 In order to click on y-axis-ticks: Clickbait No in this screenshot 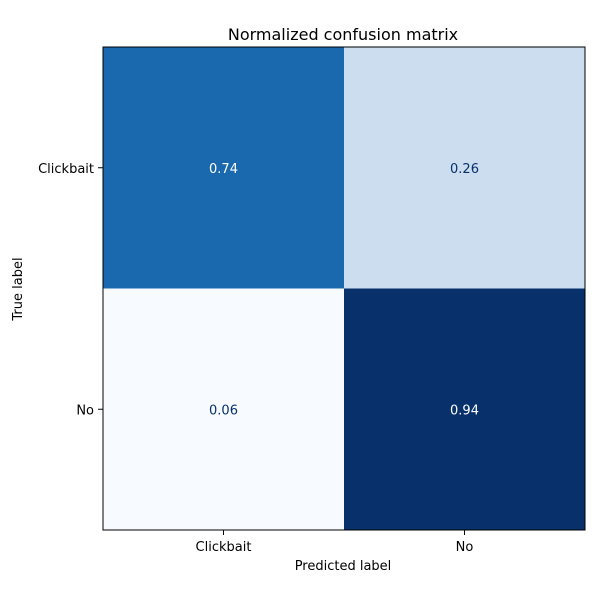, I will do `click(70, 290)`.